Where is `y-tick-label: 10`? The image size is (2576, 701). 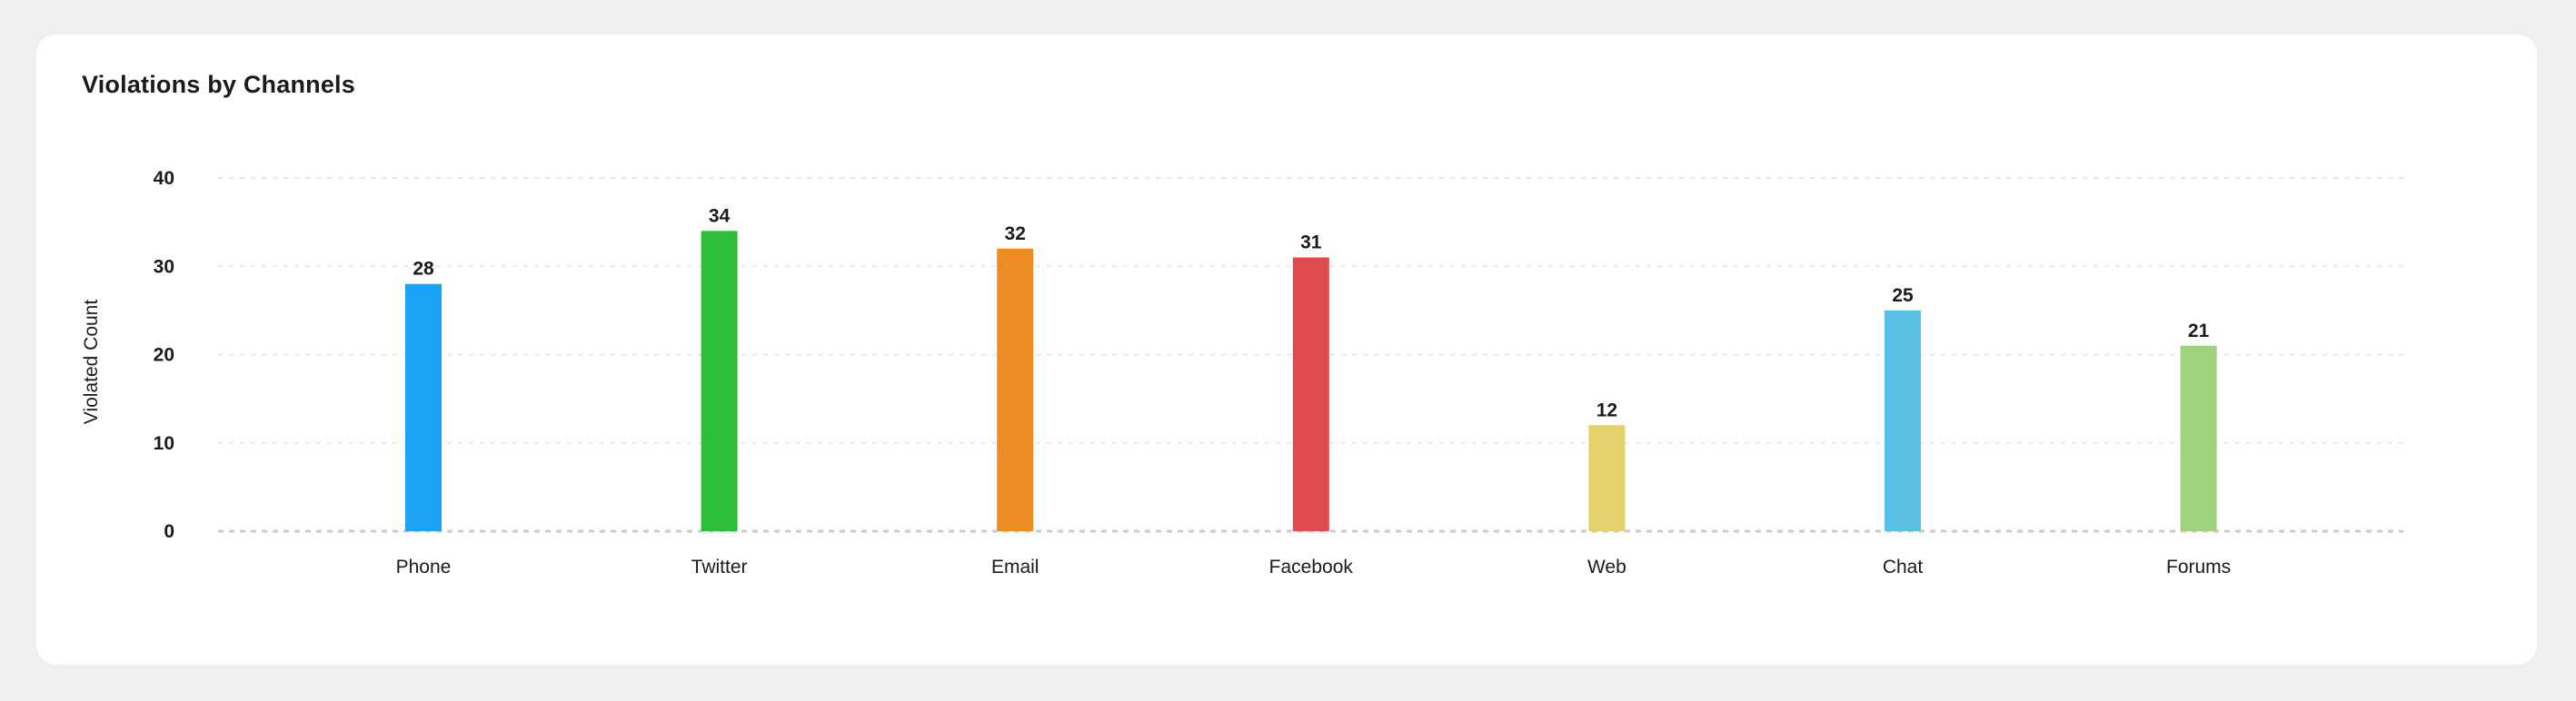 y-tick-label: 10 is located at coordinates (164, 443).